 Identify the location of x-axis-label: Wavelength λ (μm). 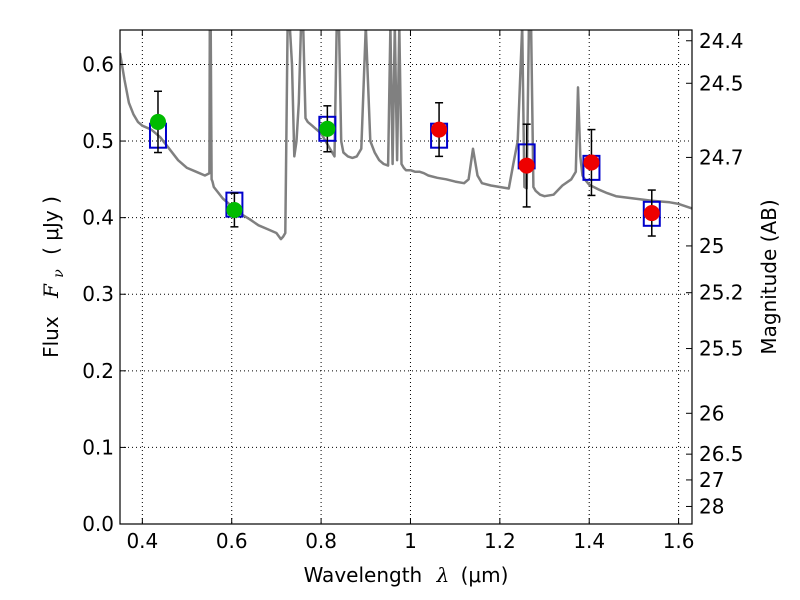
(406, 575).